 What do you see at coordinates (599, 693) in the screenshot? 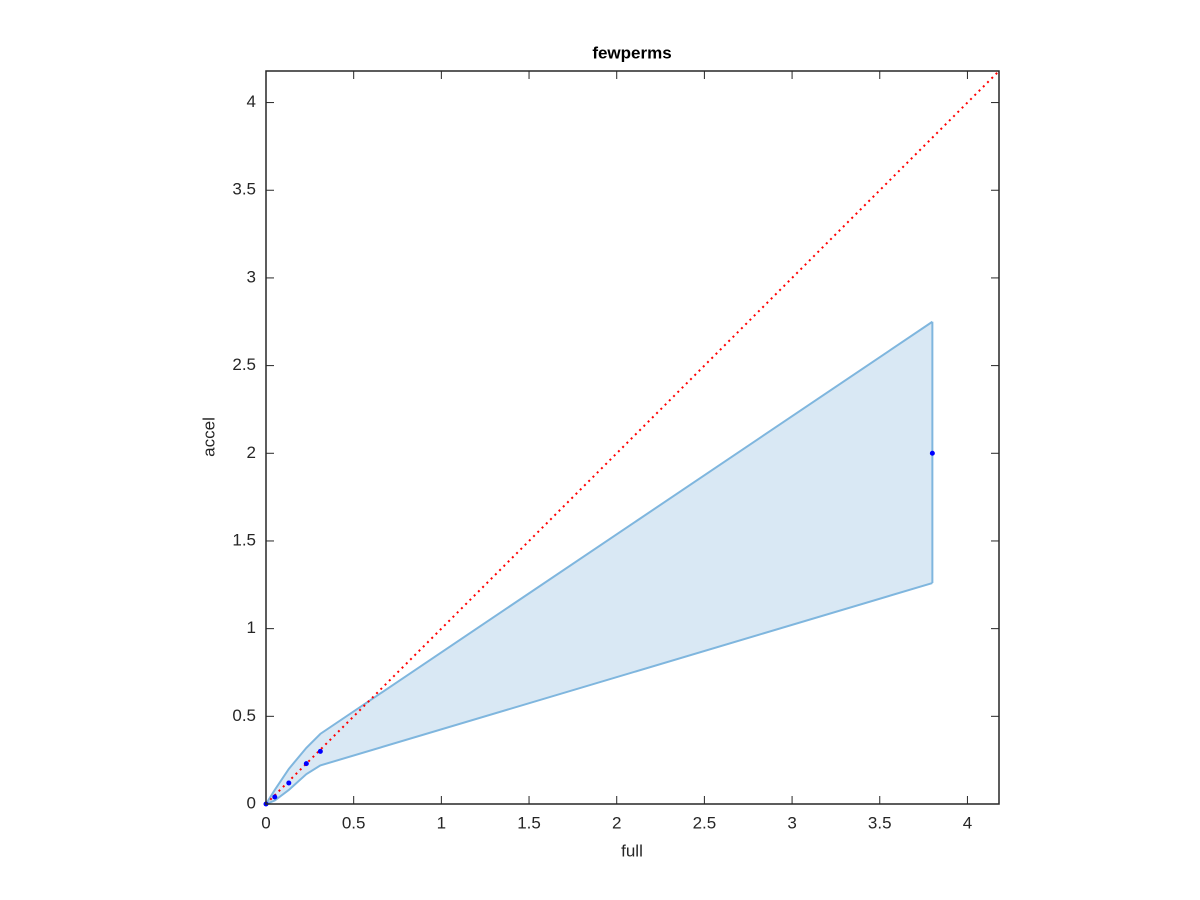
I see `band-lower` at bounding box center [599, 693].